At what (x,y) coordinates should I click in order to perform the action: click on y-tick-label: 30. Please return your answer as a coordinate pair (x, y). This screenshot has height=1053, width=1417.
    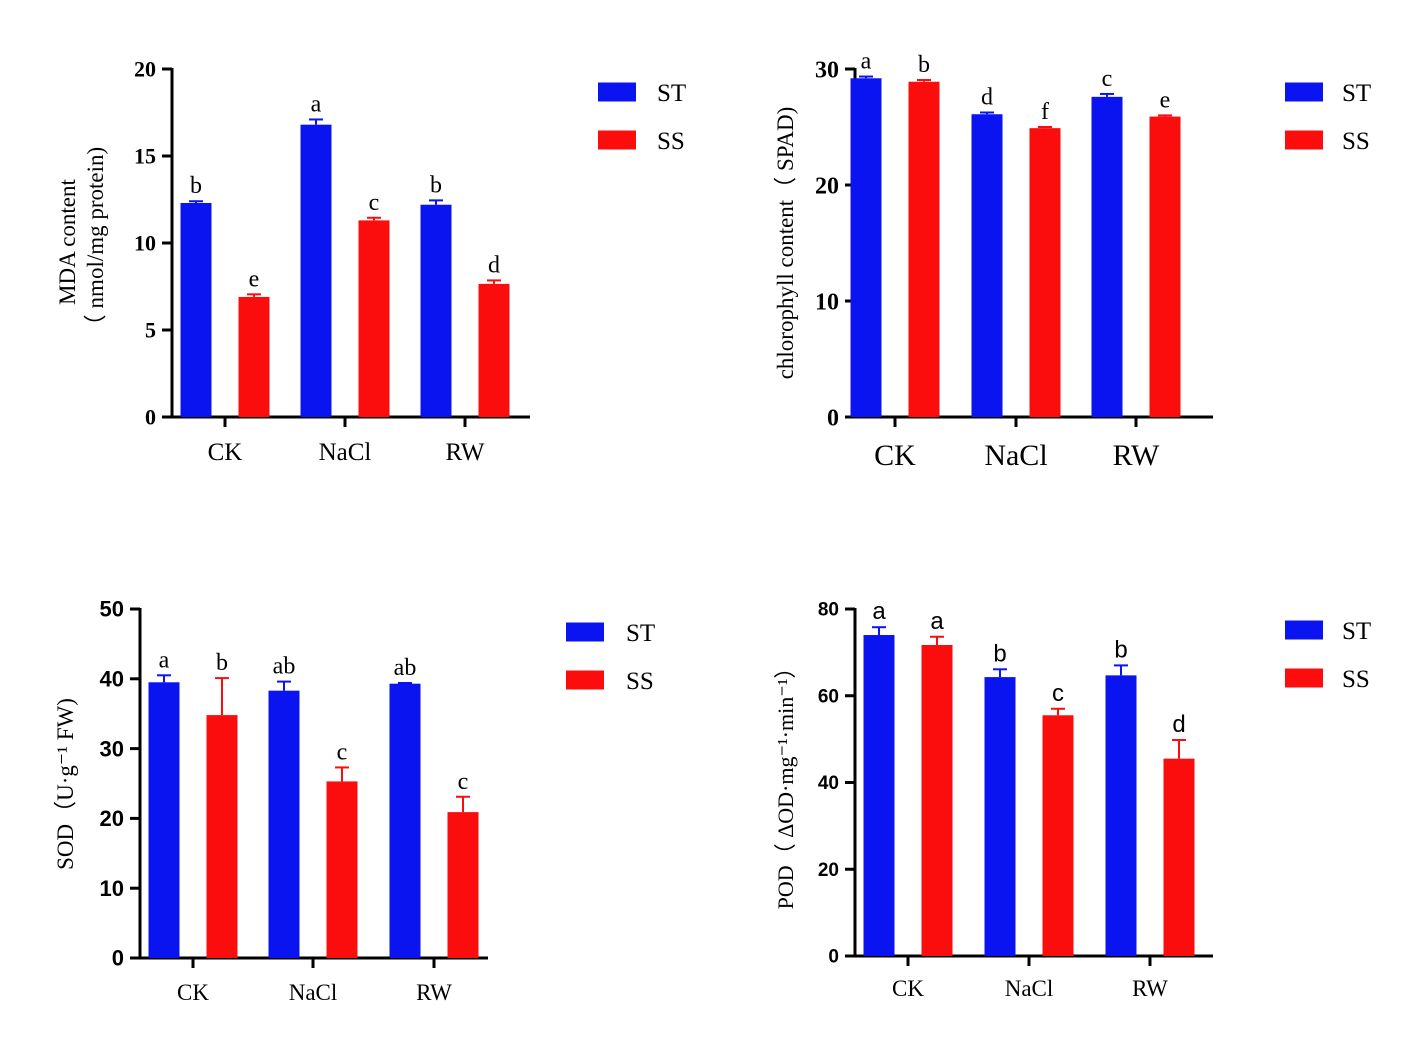
    Looking at the image, I should click on (112, 748).